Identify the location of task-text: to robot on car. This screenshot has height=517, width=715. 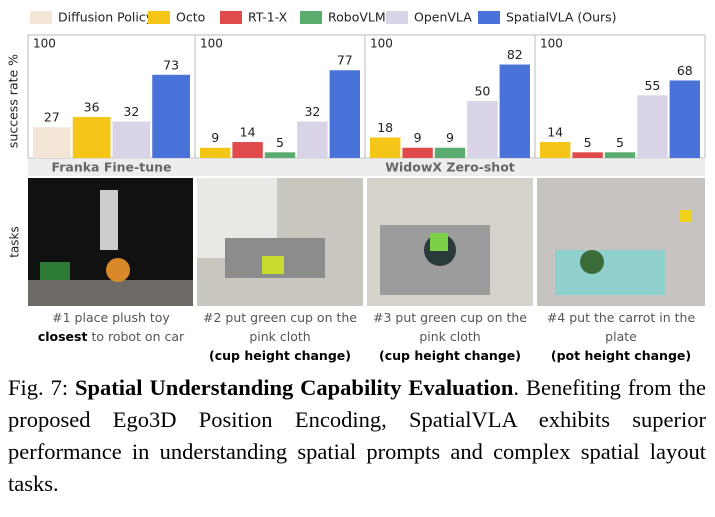
(138, 336).